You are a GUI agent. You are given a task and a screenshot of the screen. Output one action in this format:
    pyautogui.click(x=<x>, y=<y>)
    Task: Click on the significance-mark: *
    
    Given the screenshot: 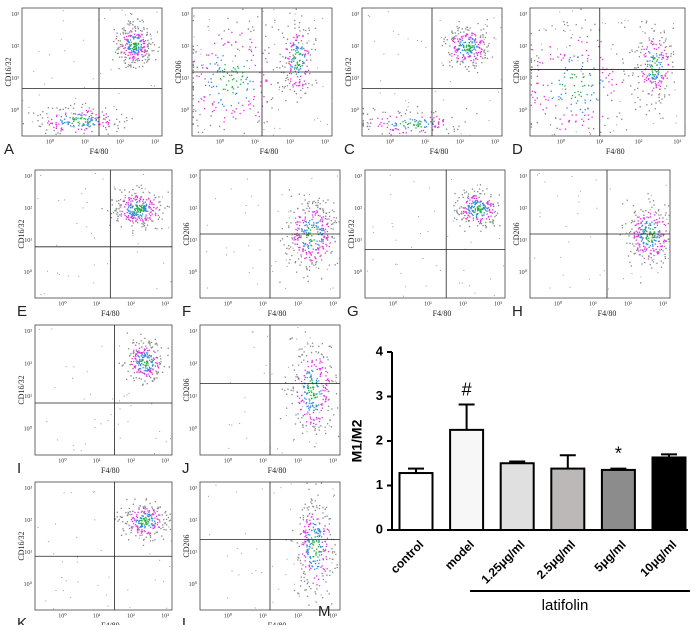 What is the action you would take?
    pyautogui.click(x=618, y=453)
    